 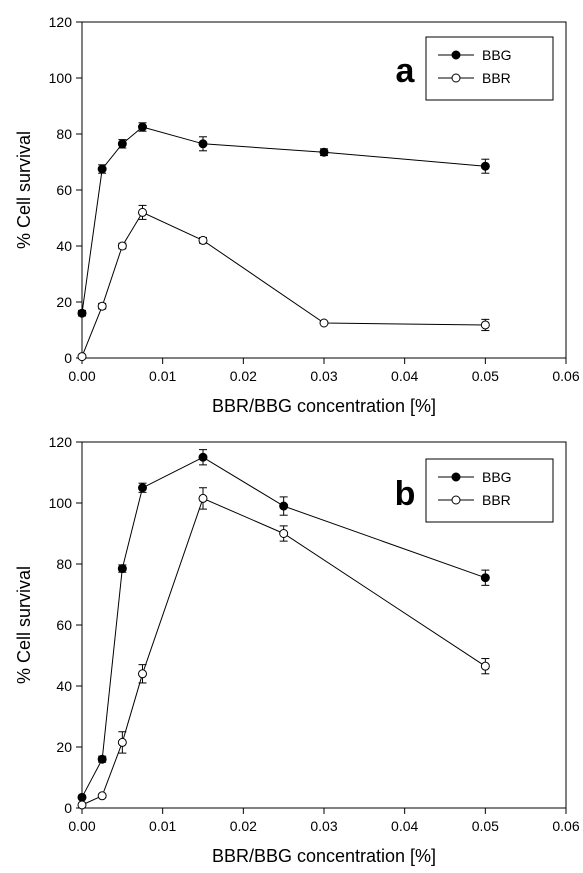 What do you see at coordinates (406, 71) in the screenshot?
I see `panel-label: a` at bounding box center [406, 71].